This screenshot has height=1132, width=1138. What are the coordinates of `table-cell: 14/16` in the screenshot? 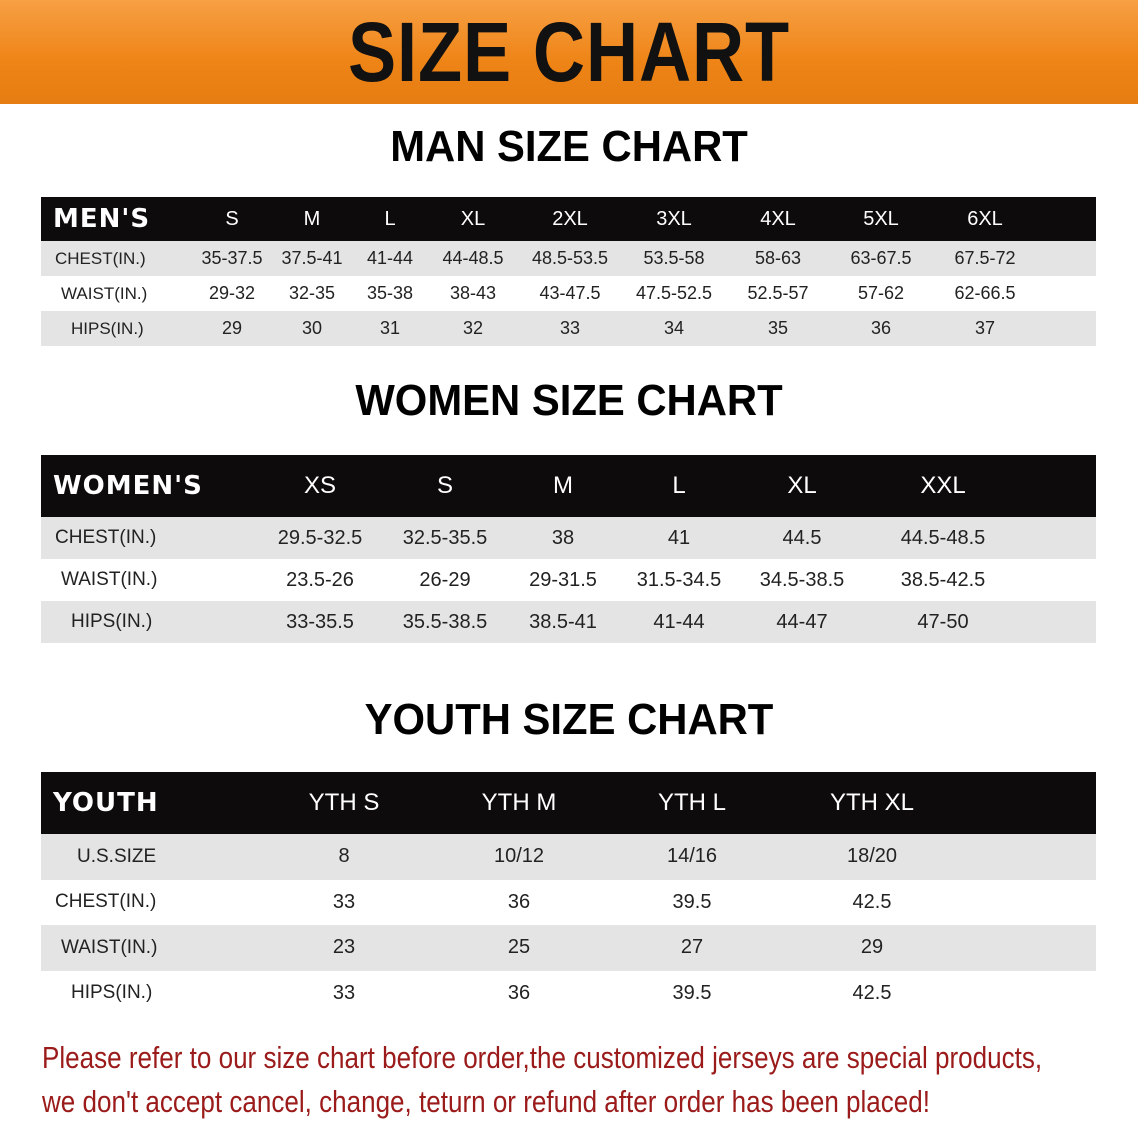 It's located at (692, 856).